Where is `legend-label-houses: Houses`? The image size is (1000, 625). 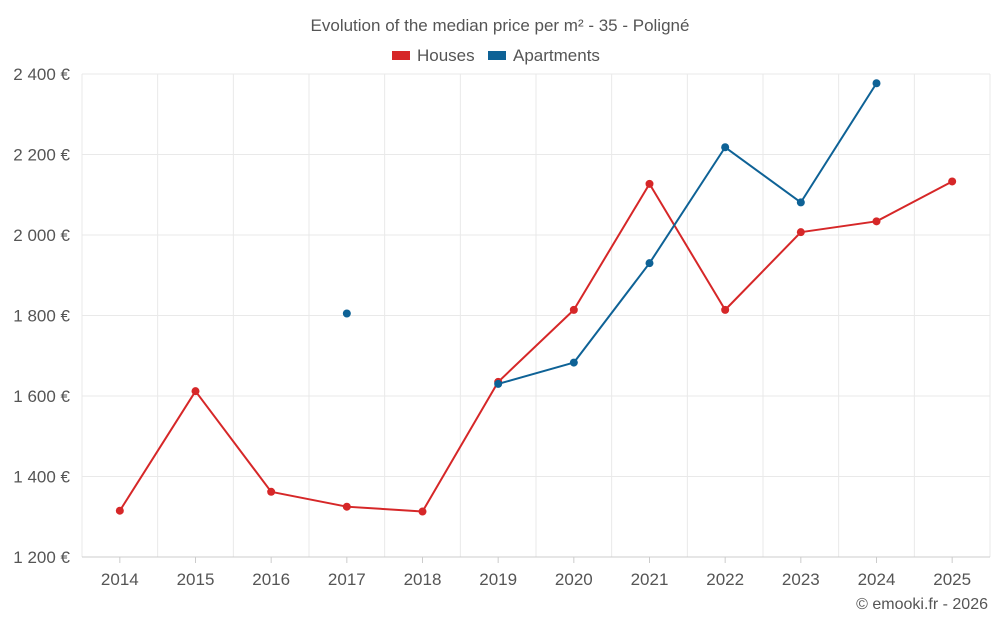
legend-label-houses: Houses is located at coordinates (446, 55).